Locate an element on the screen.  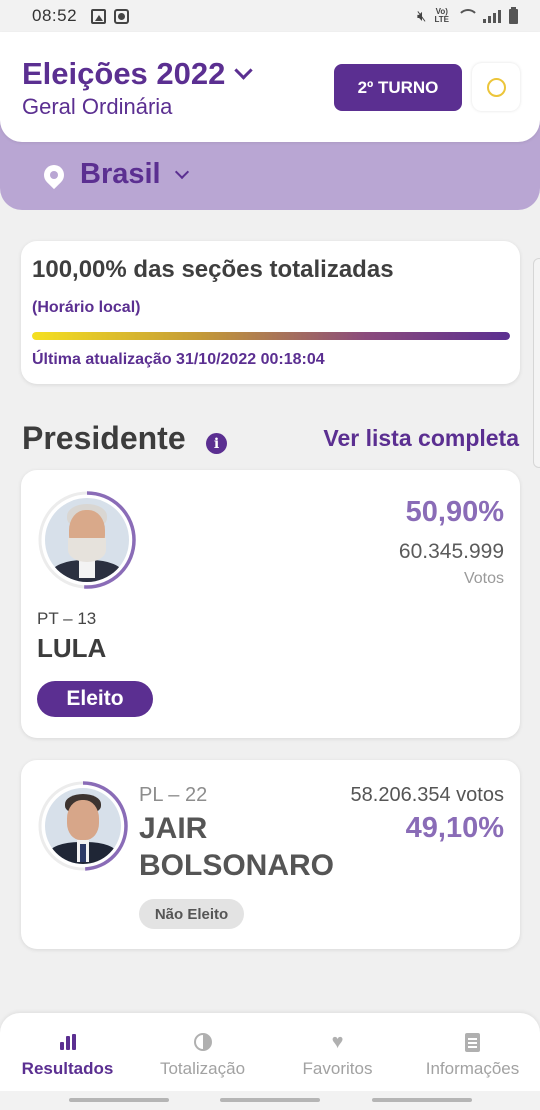
progress-bar-fill is located at coordinates (271, 336).